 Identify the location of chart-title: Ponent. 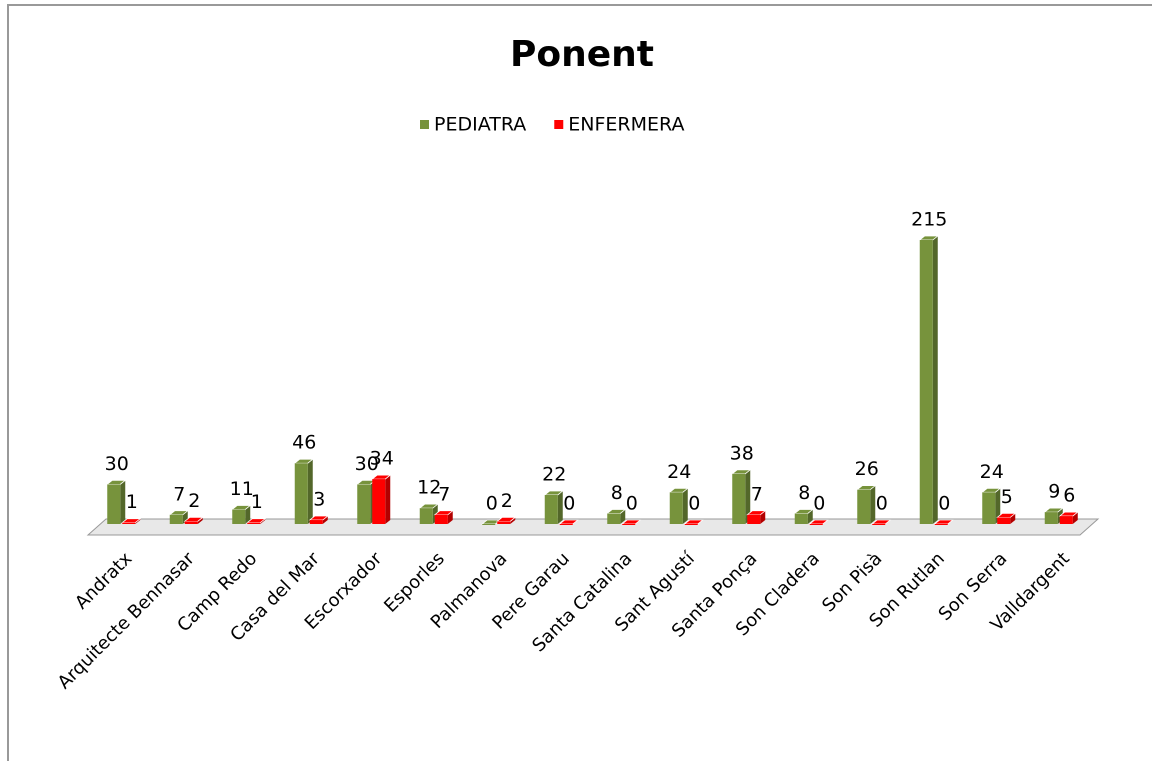
(582, 54).